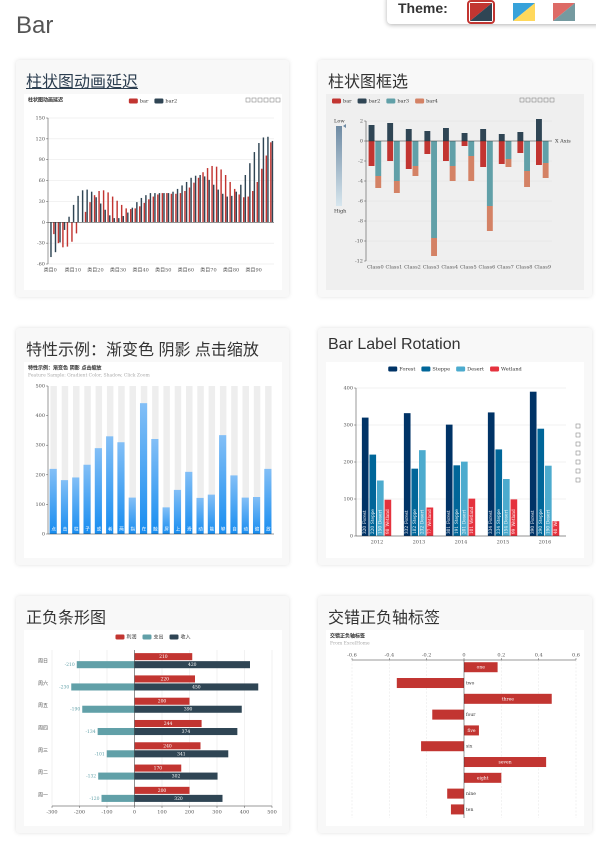  Describe the element at coordinates (414, 516) in the screenshot. I see `value-label-name: Steppe` at that location.